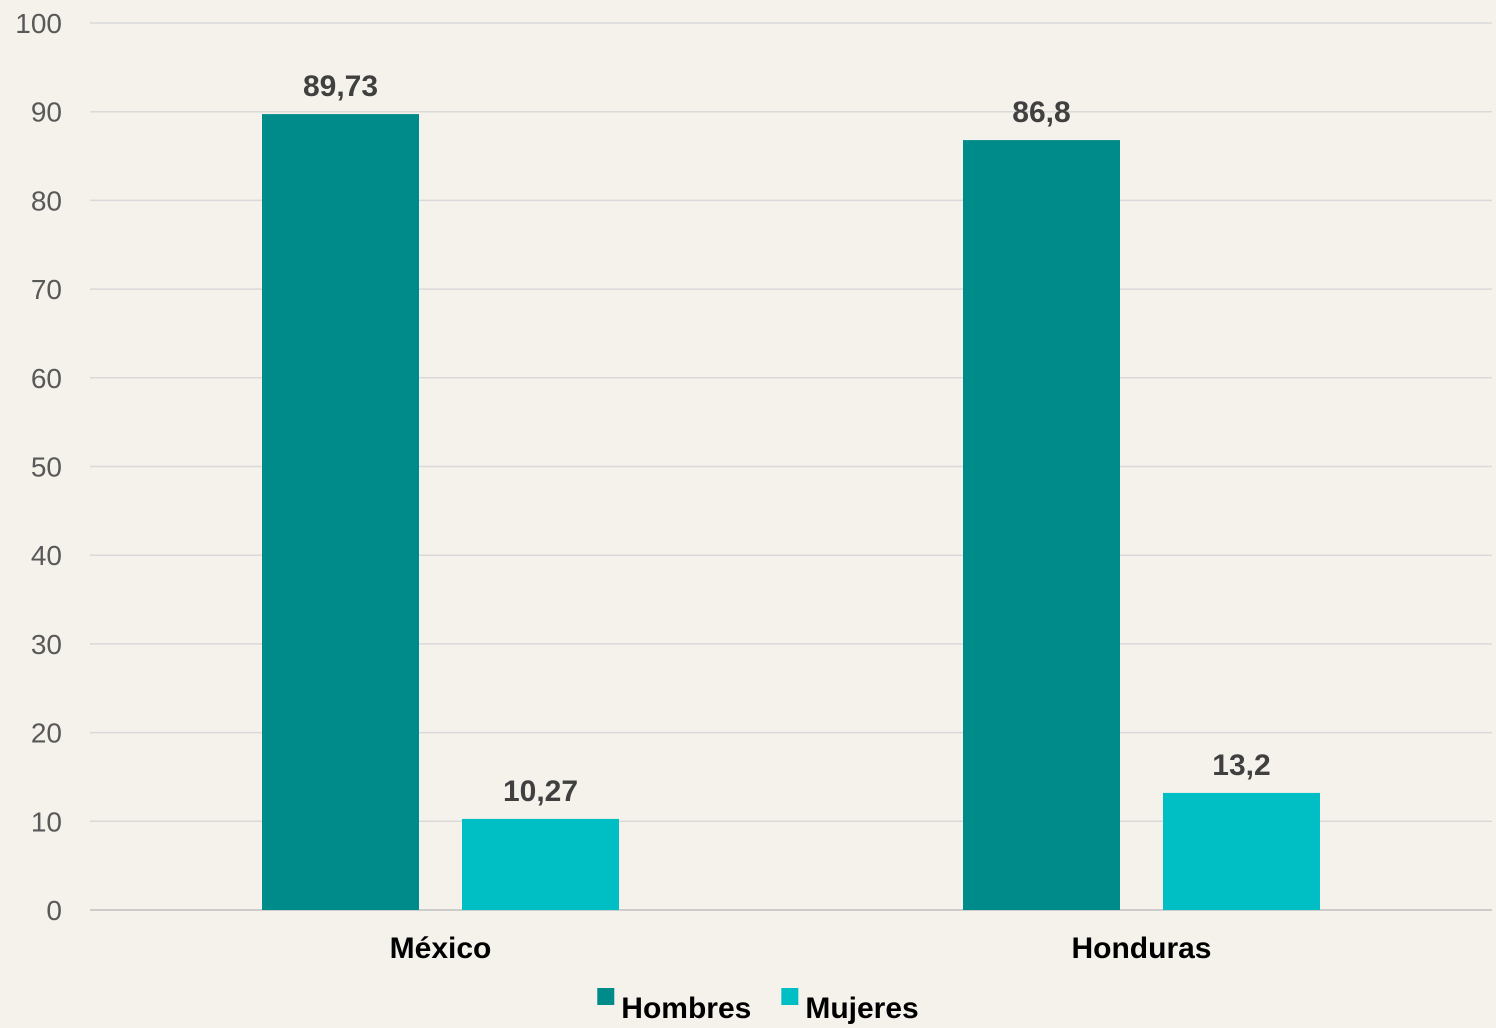 The height and width of the screenshot is (1028, 1496). I want to click on y-tick-label: 40, so click(46, 555).